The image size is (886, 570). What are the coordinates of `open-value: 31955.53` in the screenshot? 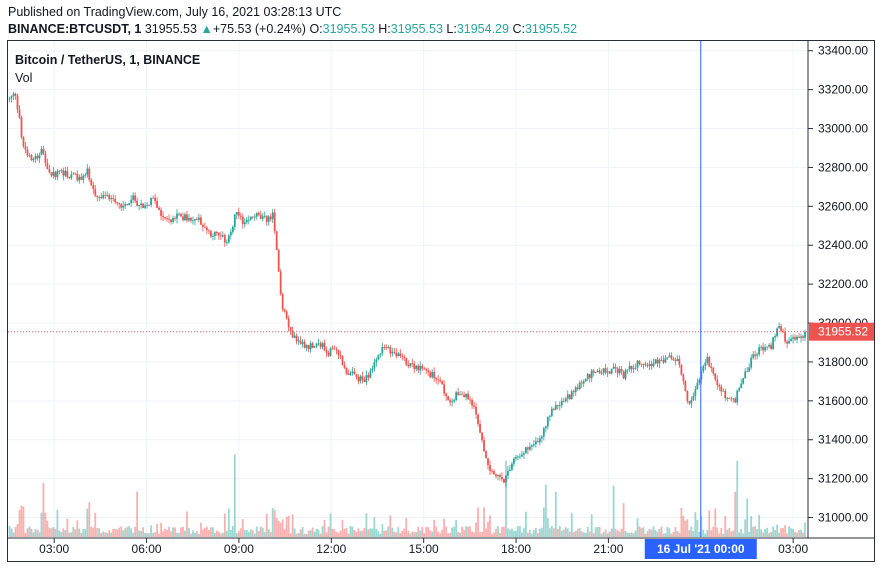 It's located at (348, 29).